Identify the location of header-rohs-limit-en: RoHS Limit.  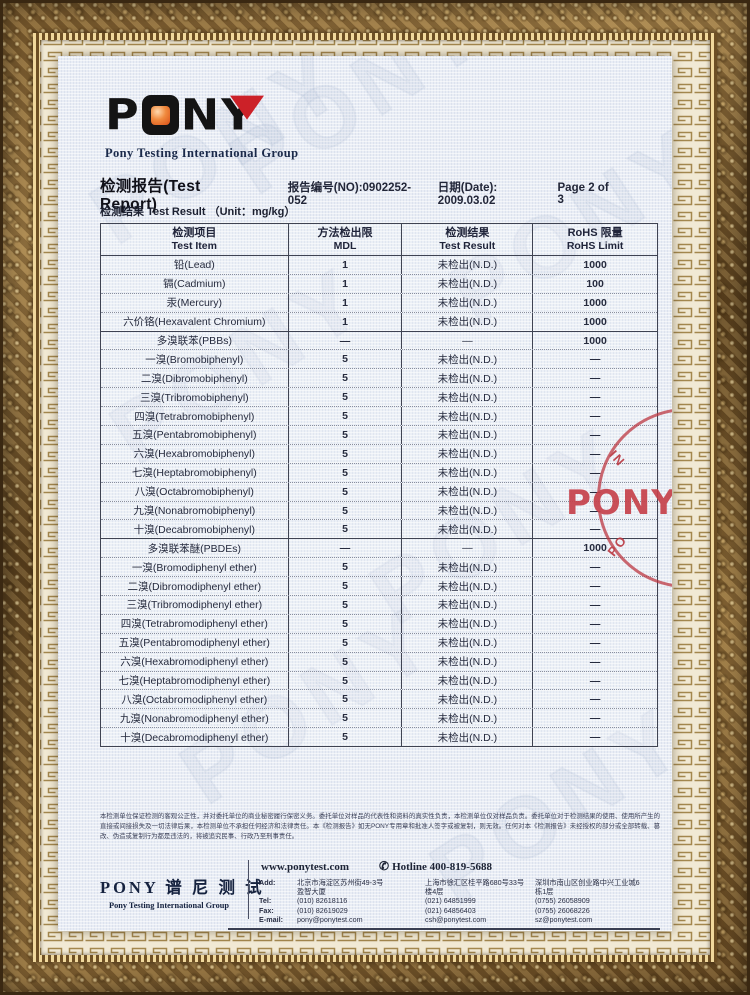
(595, 246).